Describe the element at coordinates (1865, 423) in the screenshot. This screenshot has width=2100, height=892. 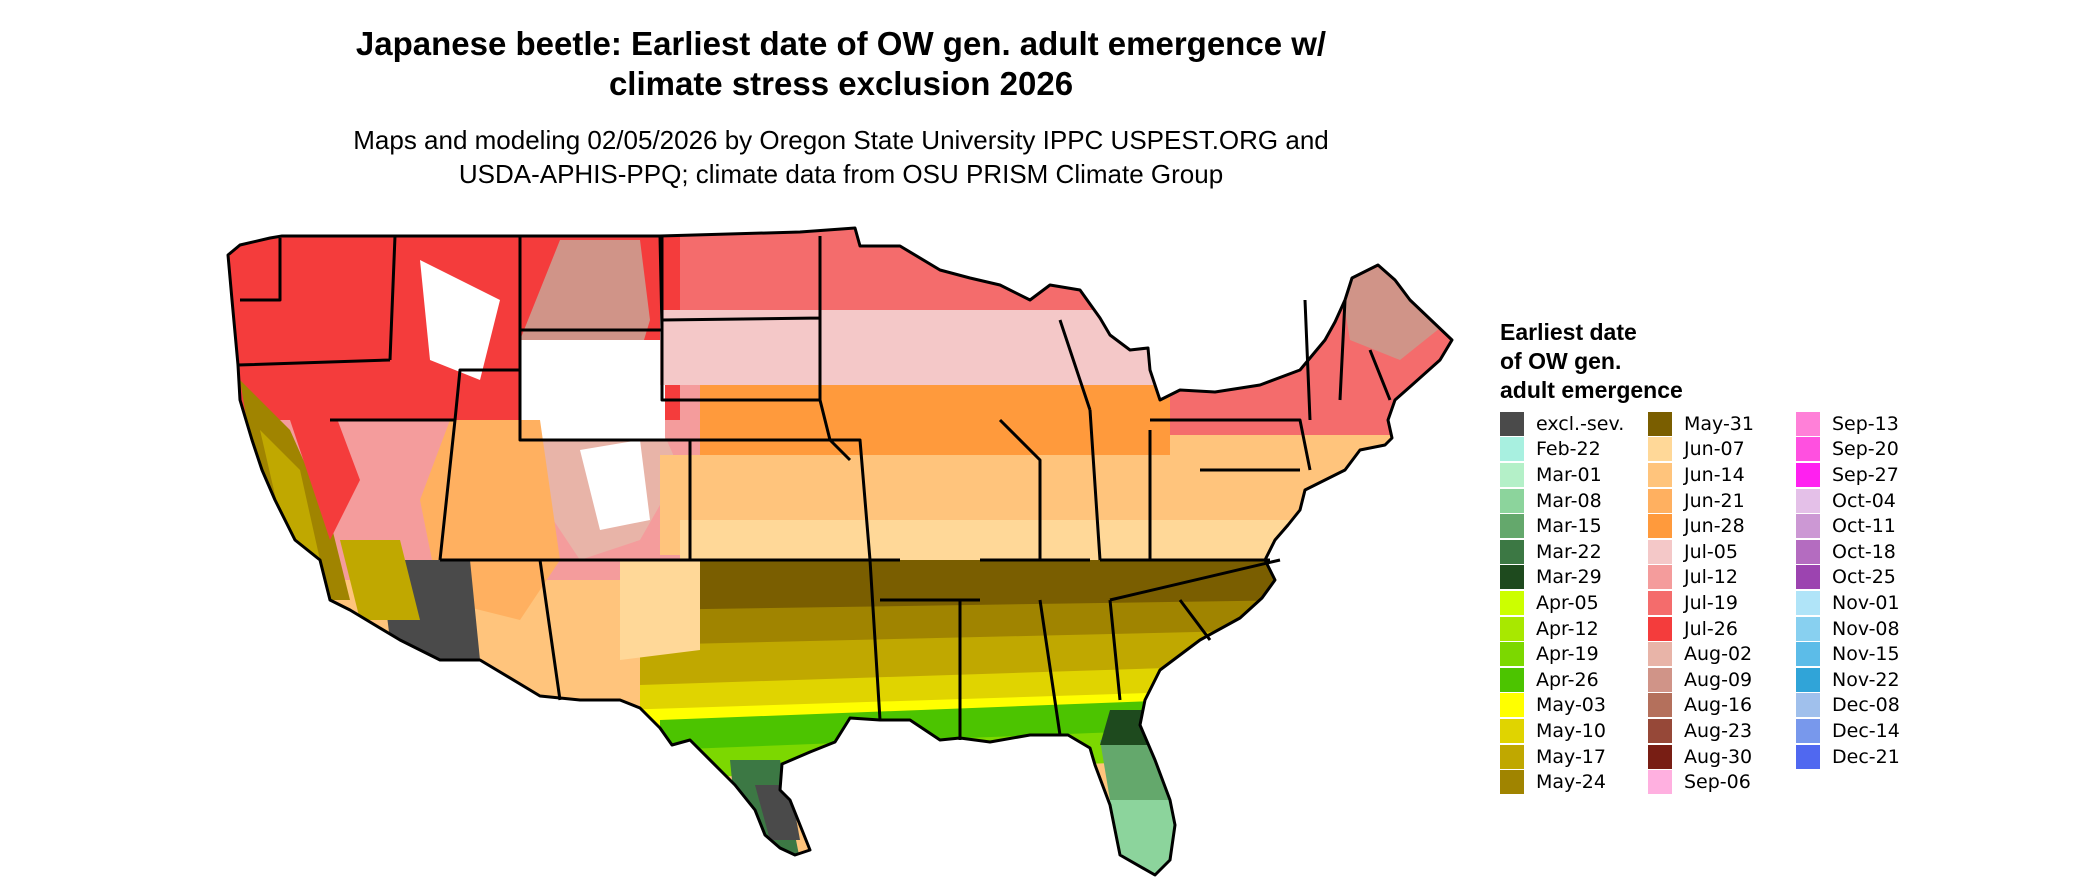
I see `legend-label: Sep-13` at that location.